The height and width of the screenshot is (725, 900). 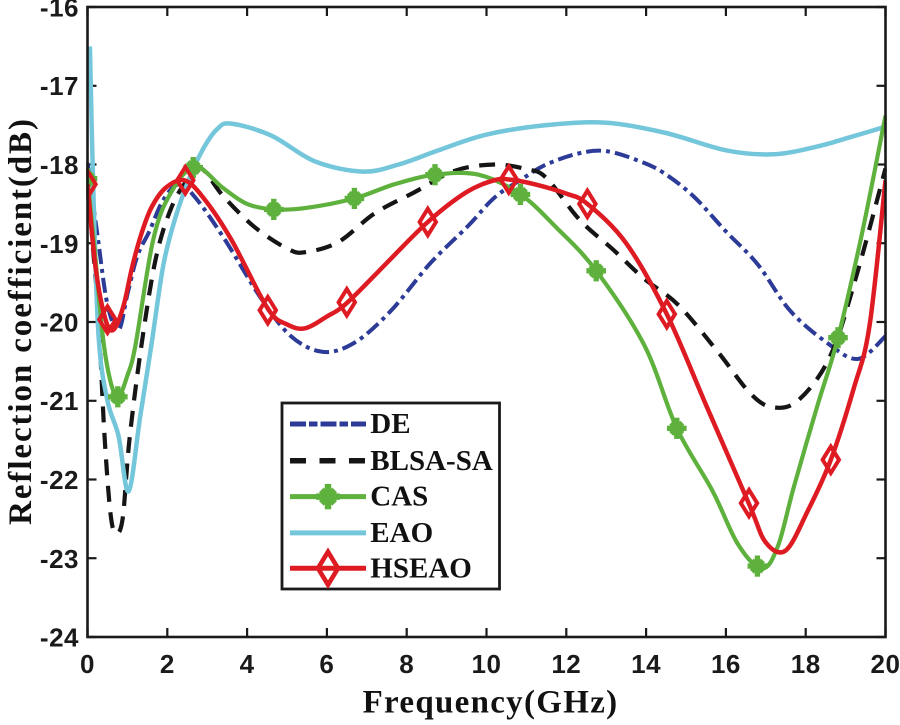 What do you see at coordinates (566, 664) in the screenshot?
I see `svg-text: 12` at bounding box center [566, 664].